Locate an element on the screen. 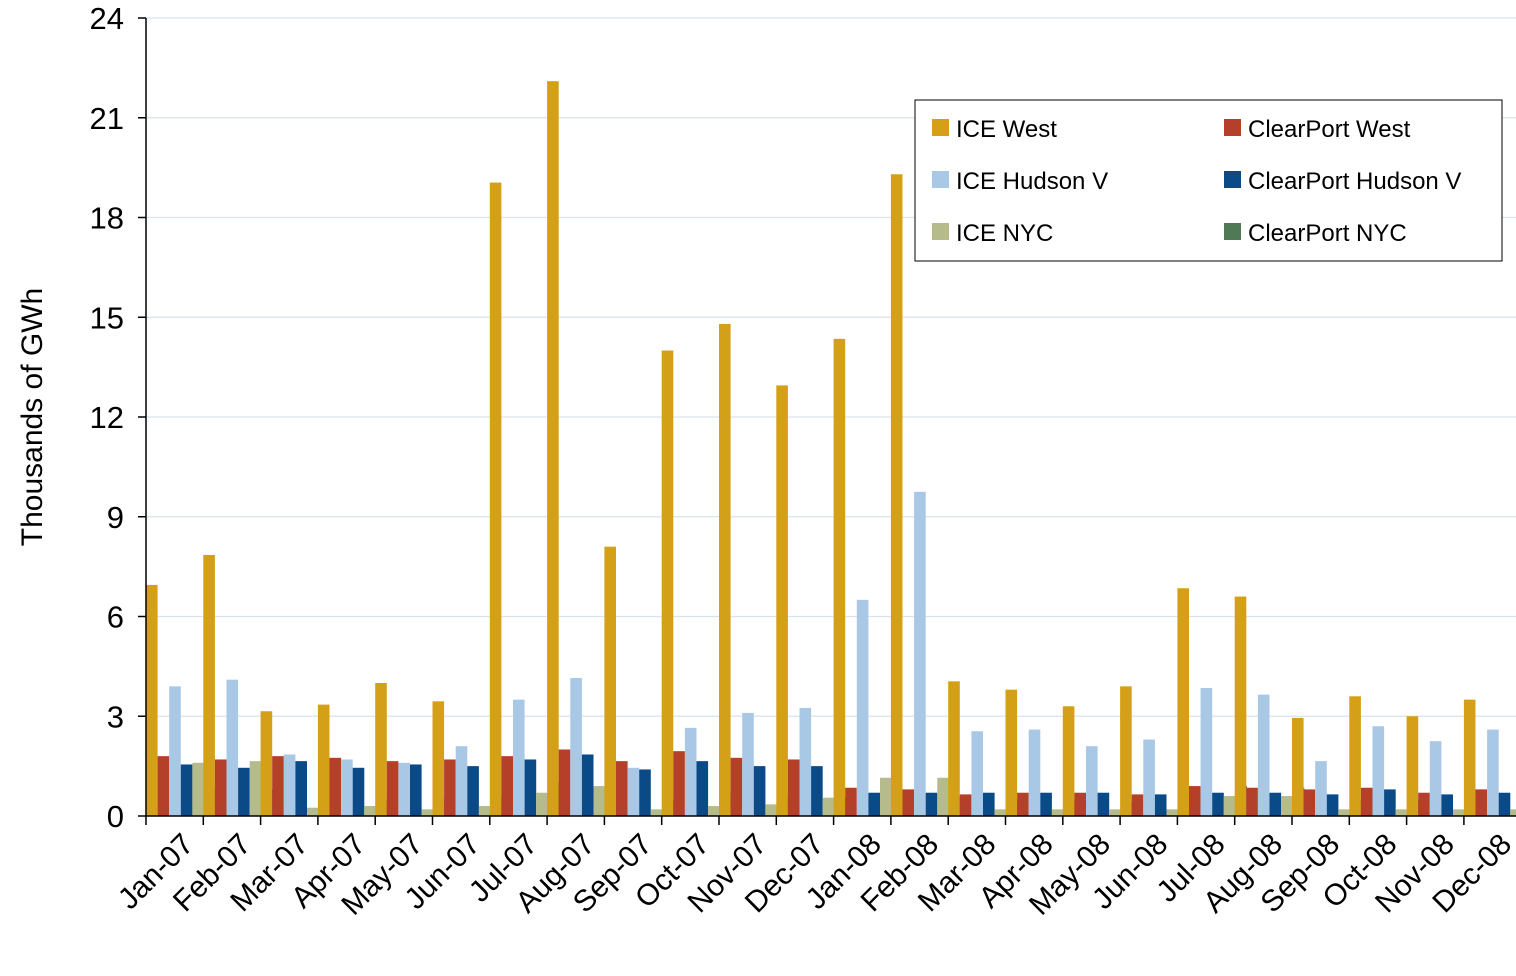  legend-label: ICE West is located at coordinates (1006, 129).